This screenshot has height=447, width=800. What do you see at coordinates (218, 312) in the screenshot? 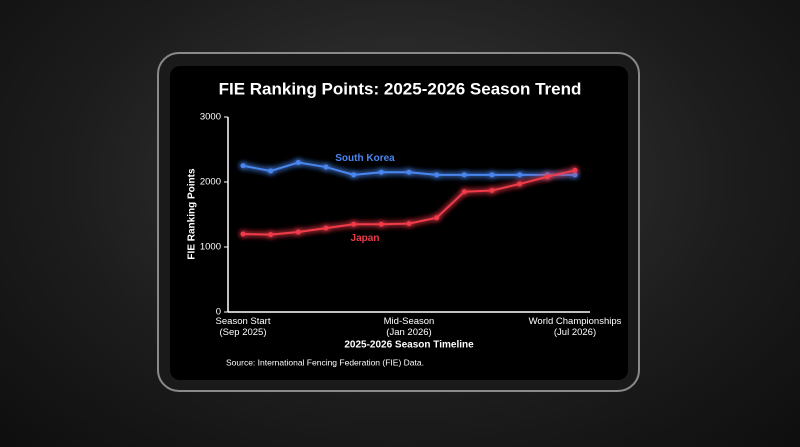
I see `y-tick-label: 0` at bounding box center [218, 312].